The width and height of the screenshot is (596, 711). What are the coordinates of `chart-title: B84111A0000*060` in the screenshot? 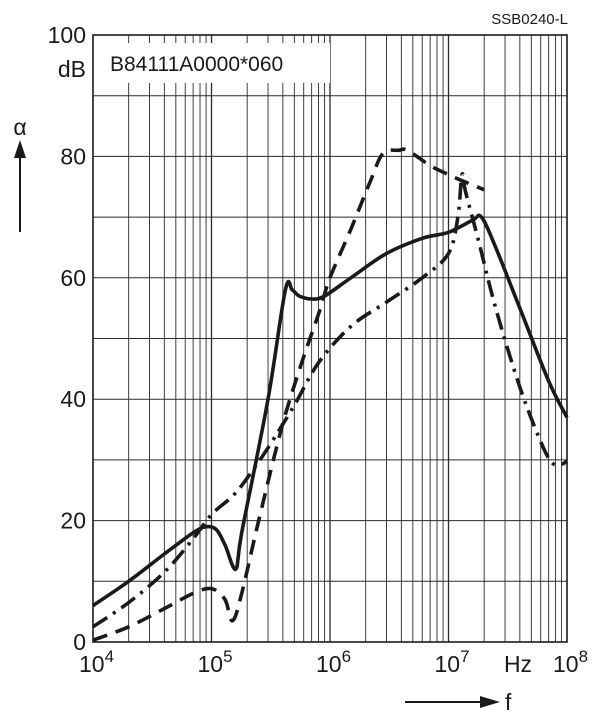 It's located at (196, 64).